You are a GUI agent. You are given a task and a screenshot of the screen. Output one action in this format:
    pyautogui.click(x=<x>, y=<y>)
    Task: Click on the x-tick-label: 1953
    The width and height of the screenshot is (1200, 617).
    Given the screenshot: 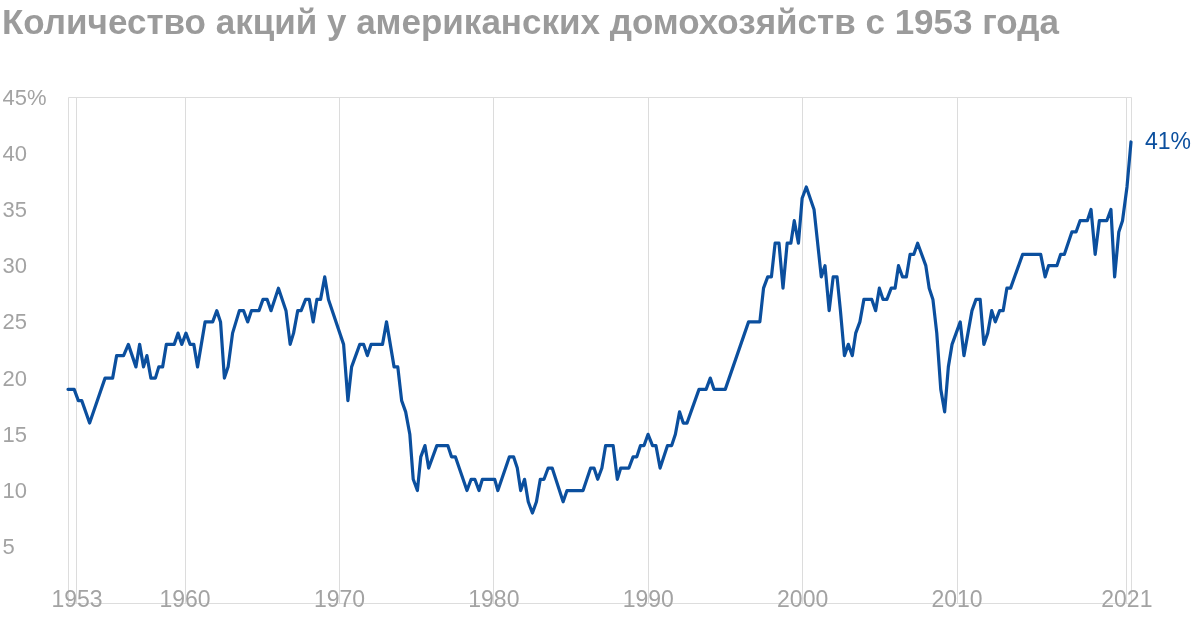 What is the action you would take?
    pyautogui.click(x=77, y=598)
    